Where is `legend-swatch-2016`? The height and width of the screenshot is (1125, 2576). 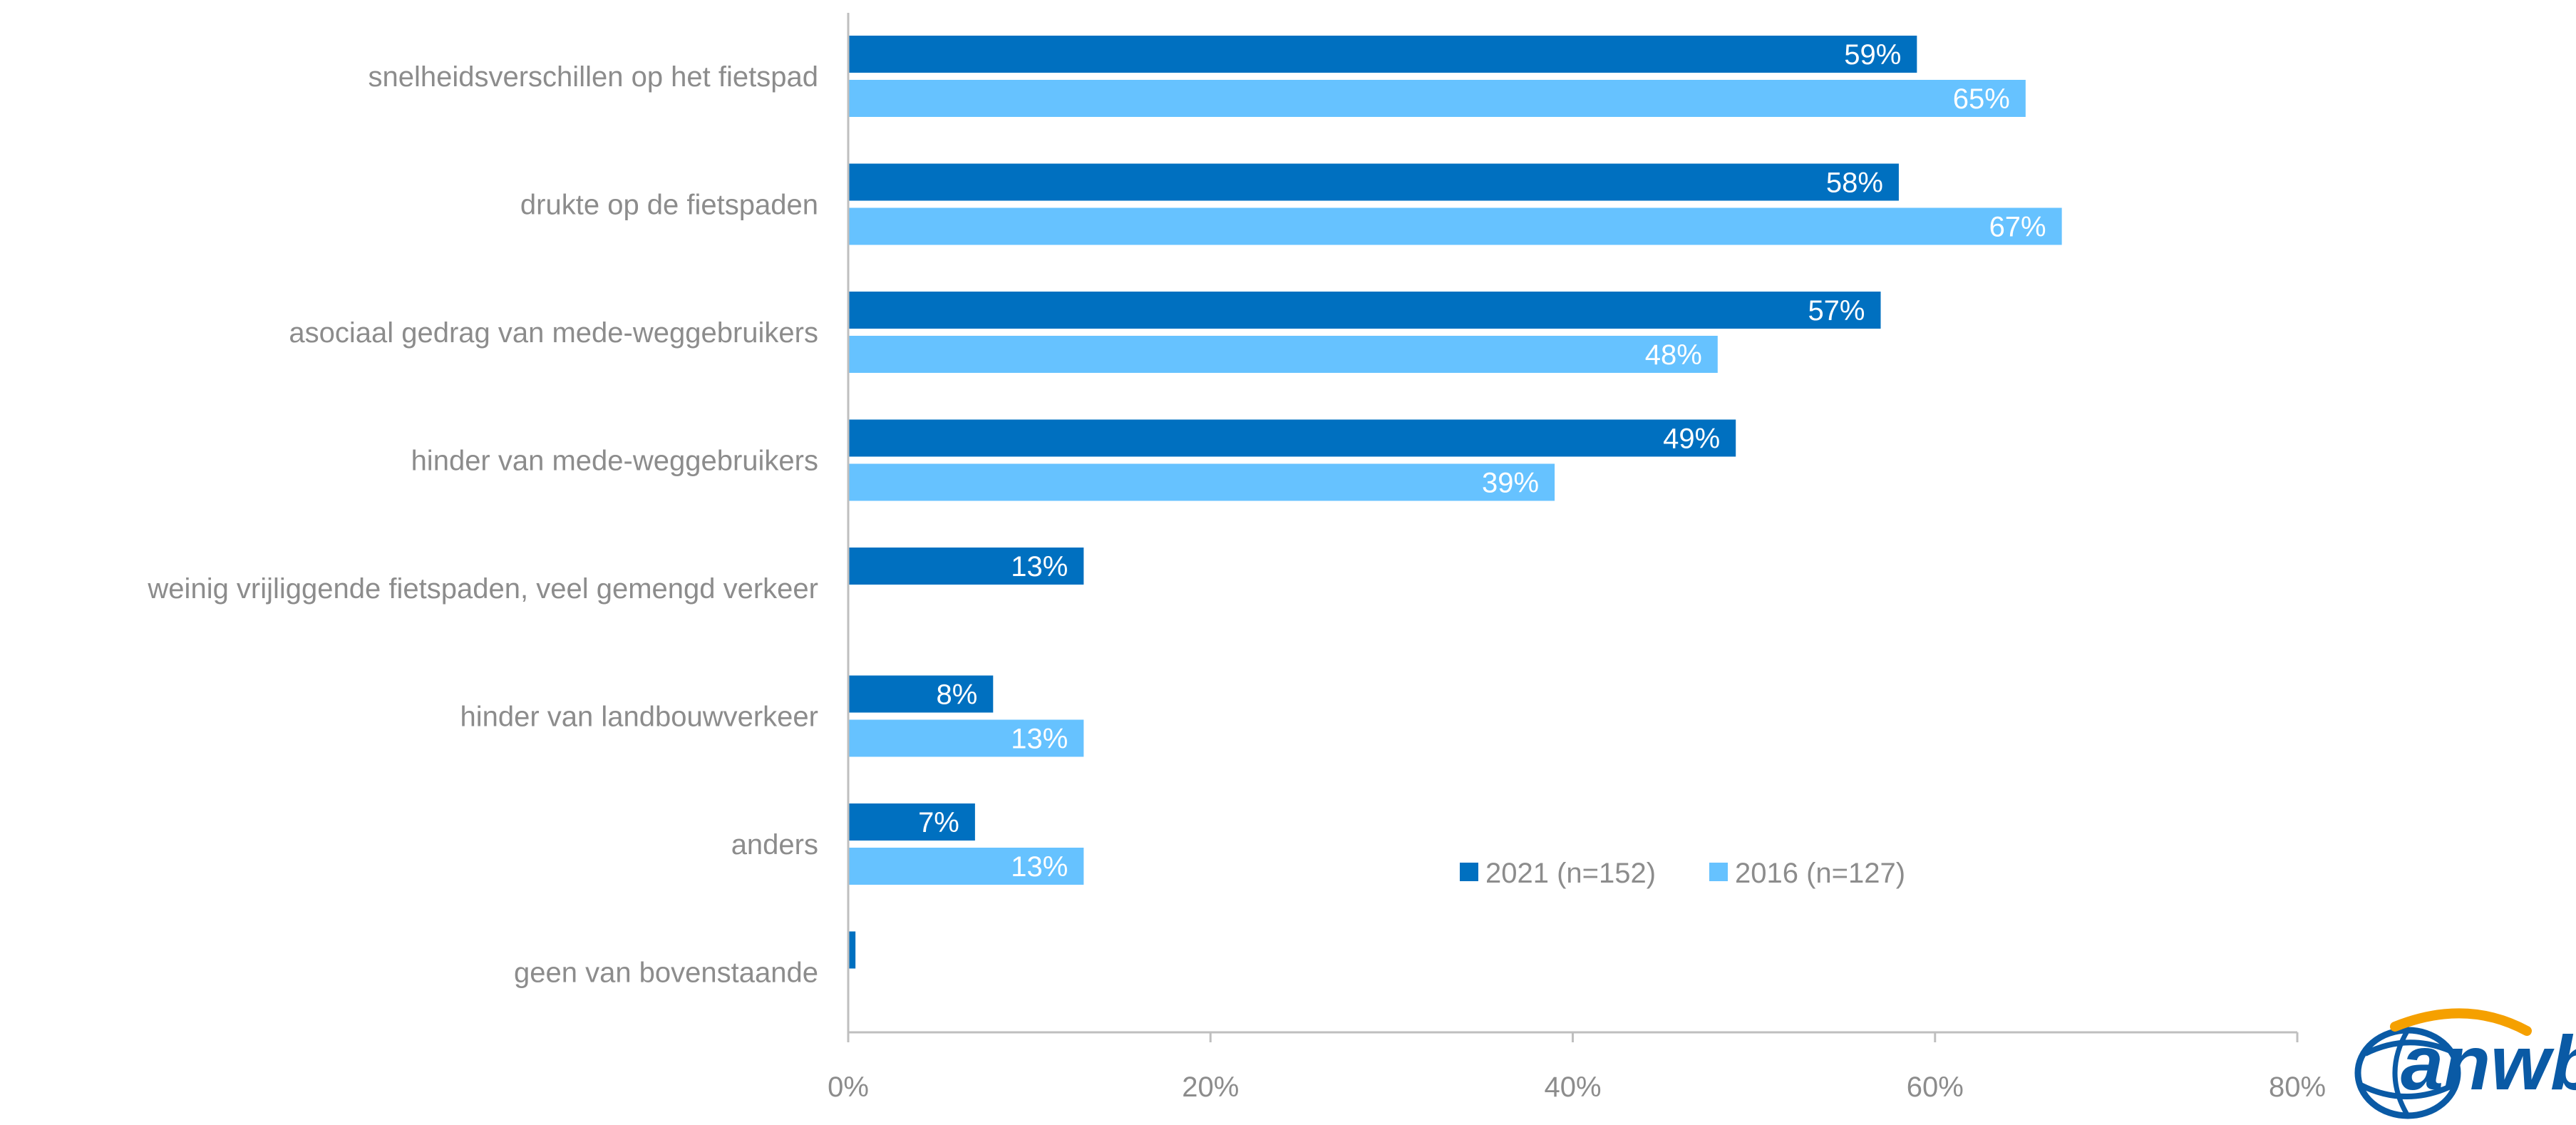
legend-swatch-2016 is located at coordinates (1718, 872).